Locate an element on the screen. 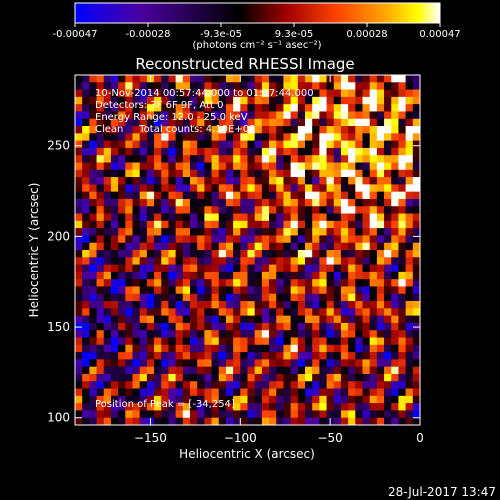 Image resolution: width=500 pixels, height=500 pixels. y-tick-label: 250 is located at coordinates (58, 146).